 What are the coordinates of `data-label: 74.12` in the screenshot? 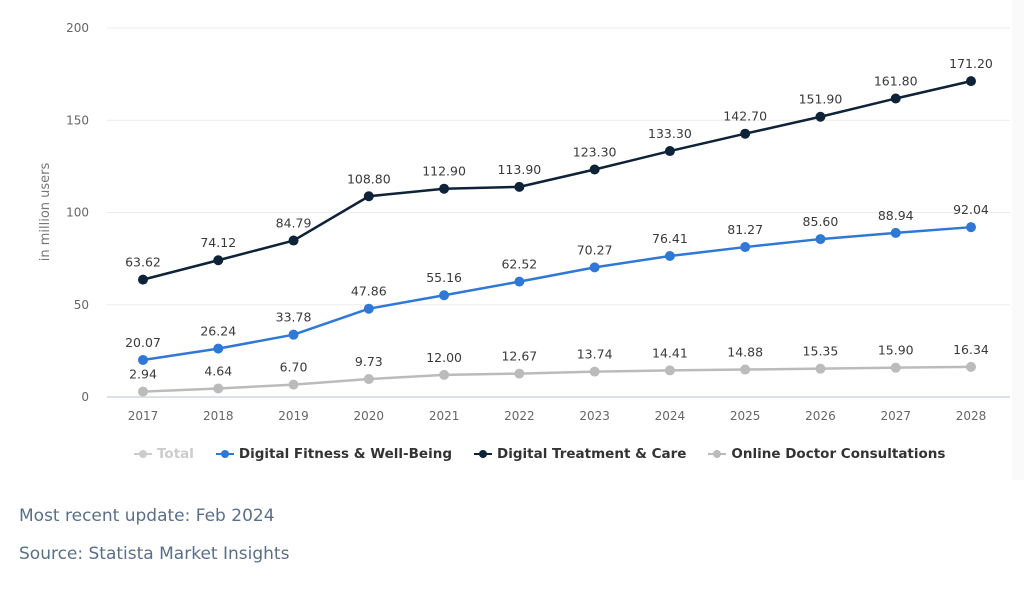 It's located at (218, 242).